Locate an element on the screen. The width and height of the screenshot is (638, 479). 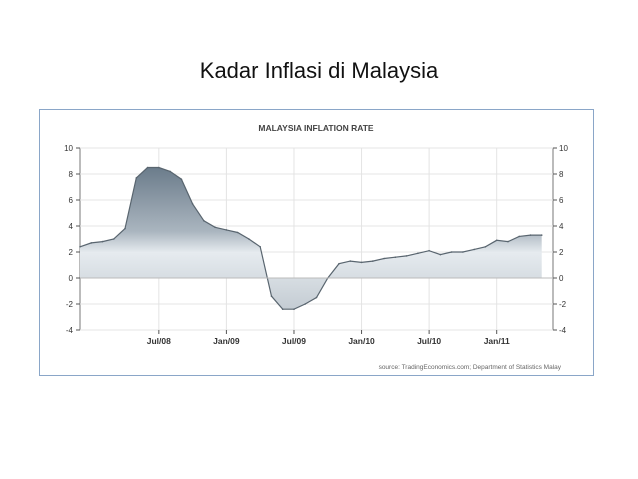
y-tick-label-left: 2 is located at coordinates (71, 252).